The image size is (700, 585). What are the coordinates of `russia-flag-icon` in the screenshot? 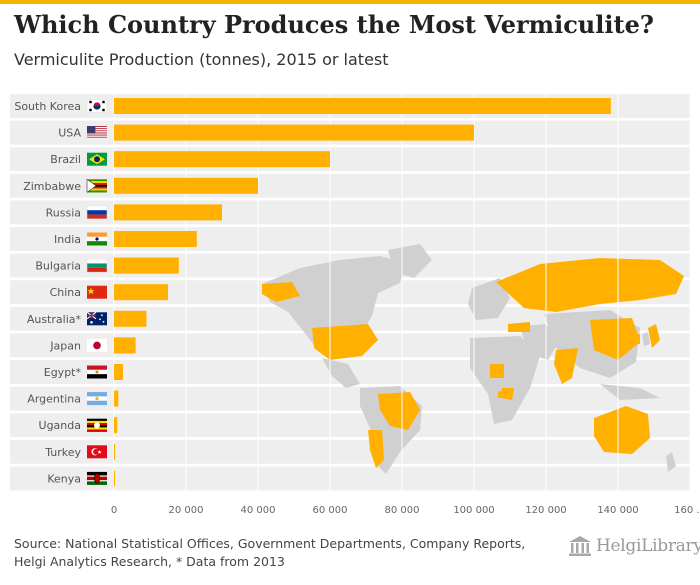 It's located at (97, 212).